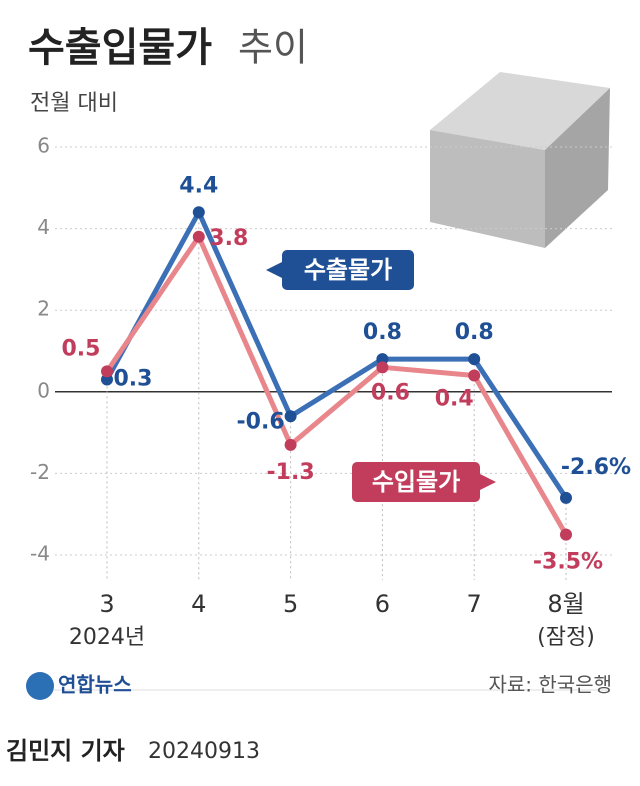  I want to click on x-tick-note: (잠정), so click(566, 637).